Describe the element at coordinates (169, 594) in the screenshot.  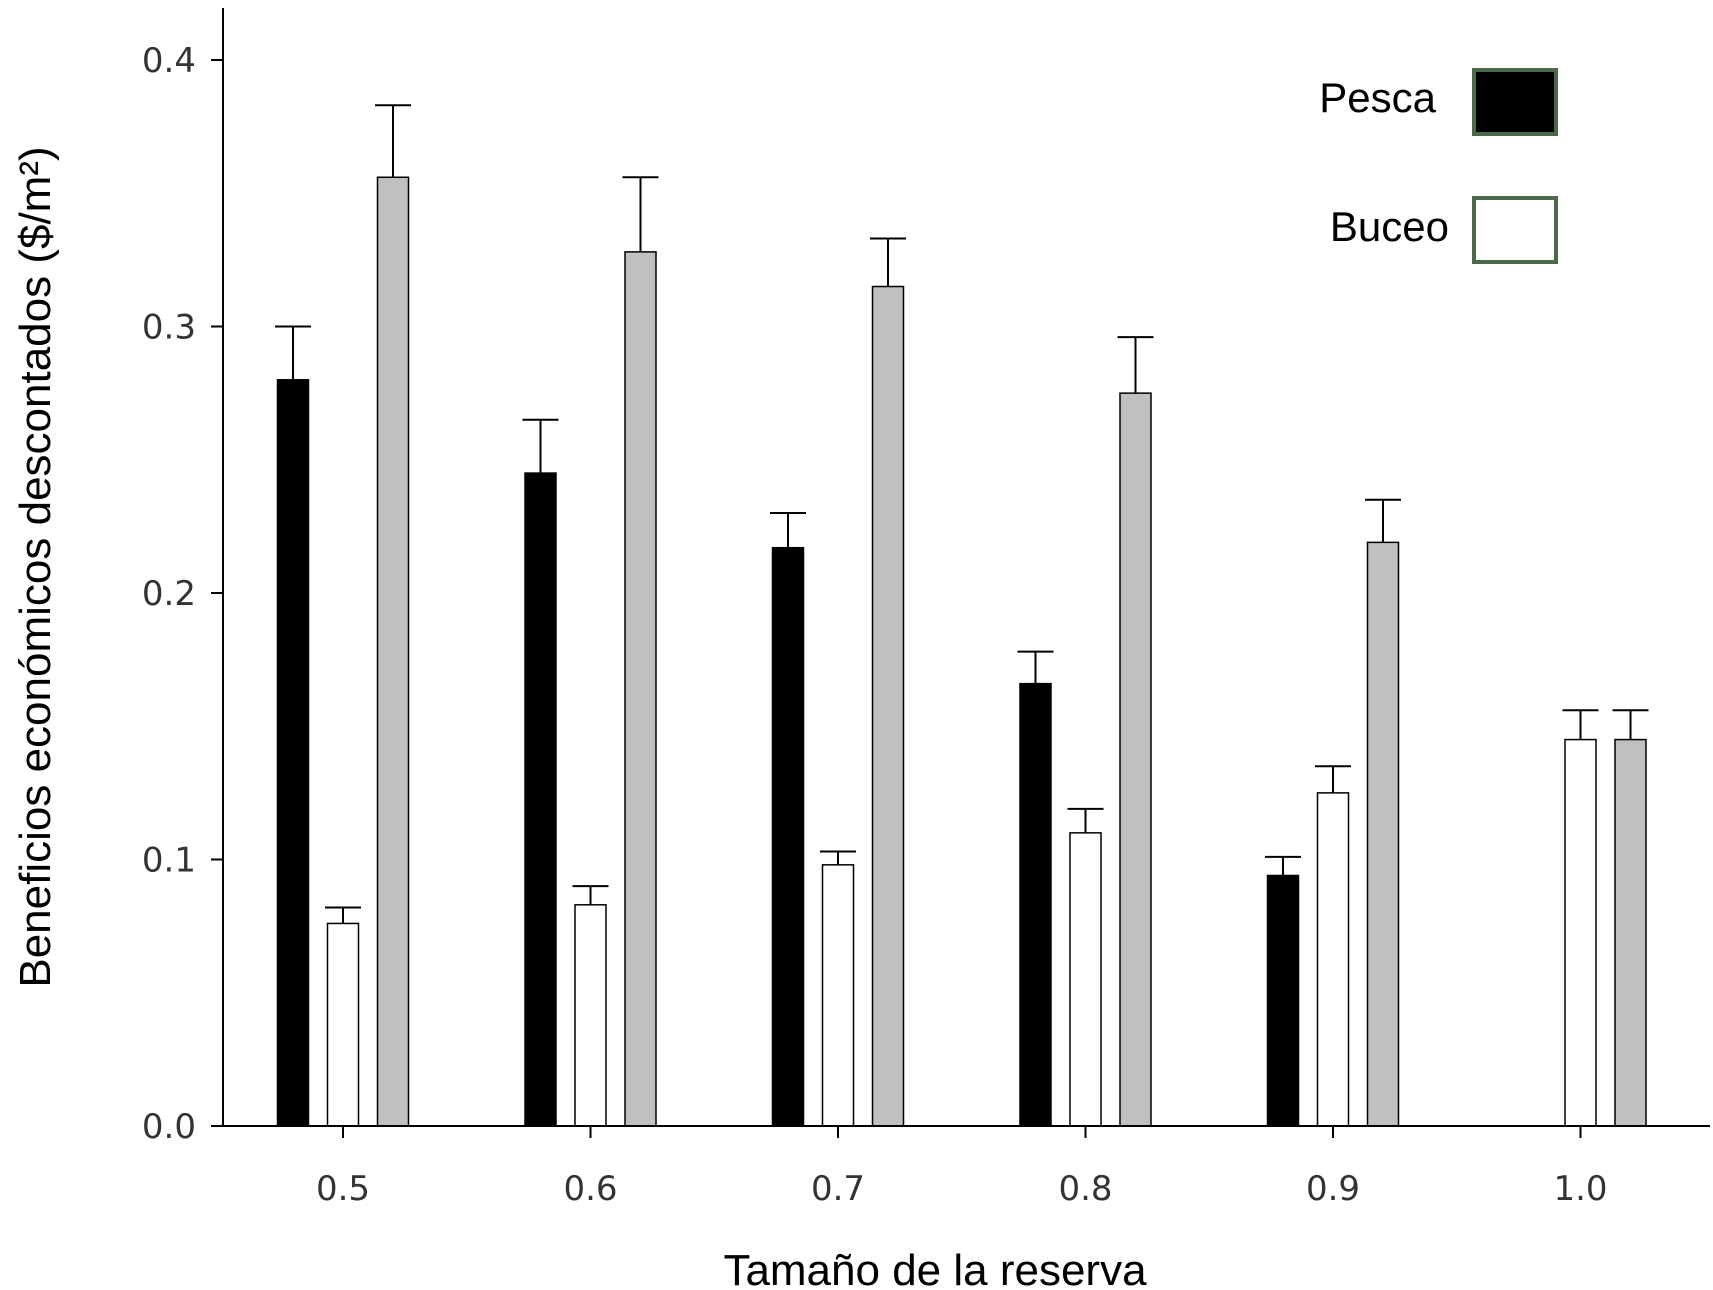
I see `y-tick-label: 0.2` at that location.